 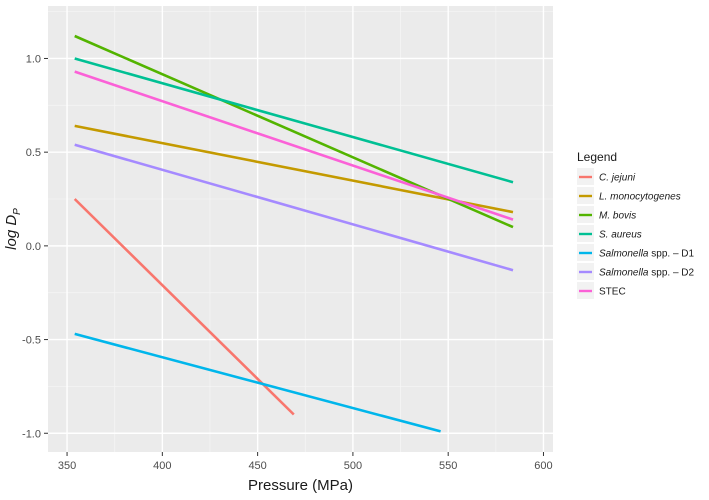 I want to click on x-tick-label: 400, so click(x=162, y=466).